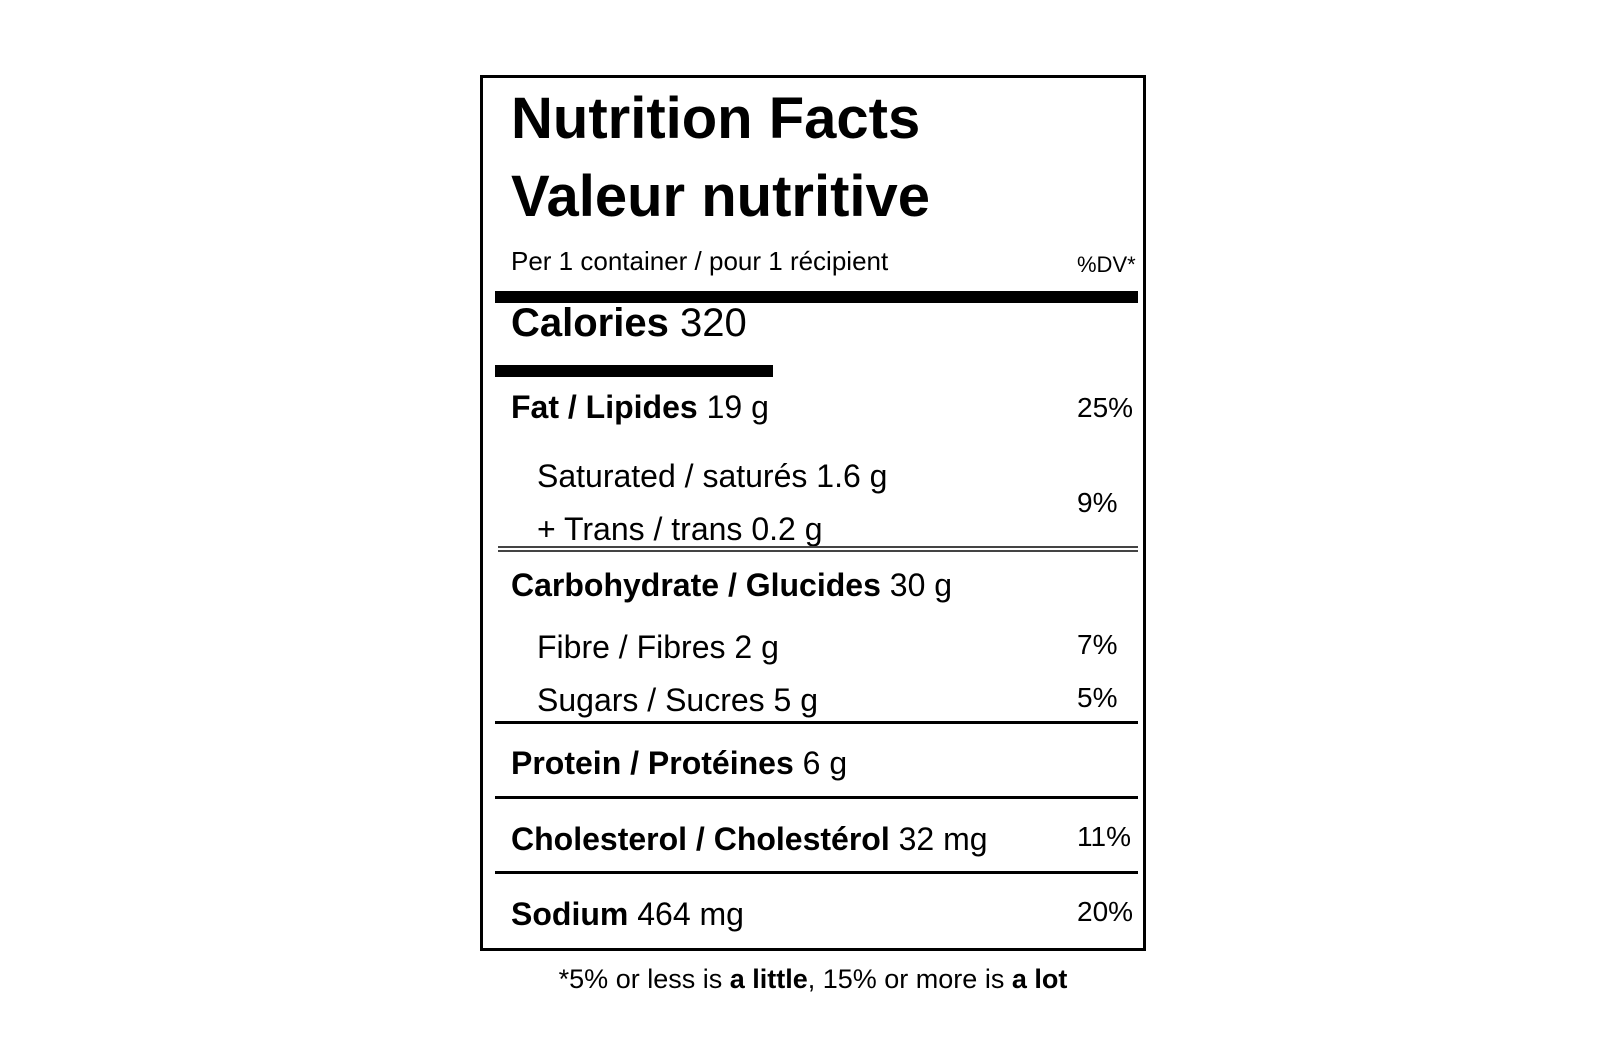 This screenshot has height=1062, width=1617. What do you see at coordinates (818, 549) in the screenshot?
I see `double-rule` at bounding box center [818, 549].